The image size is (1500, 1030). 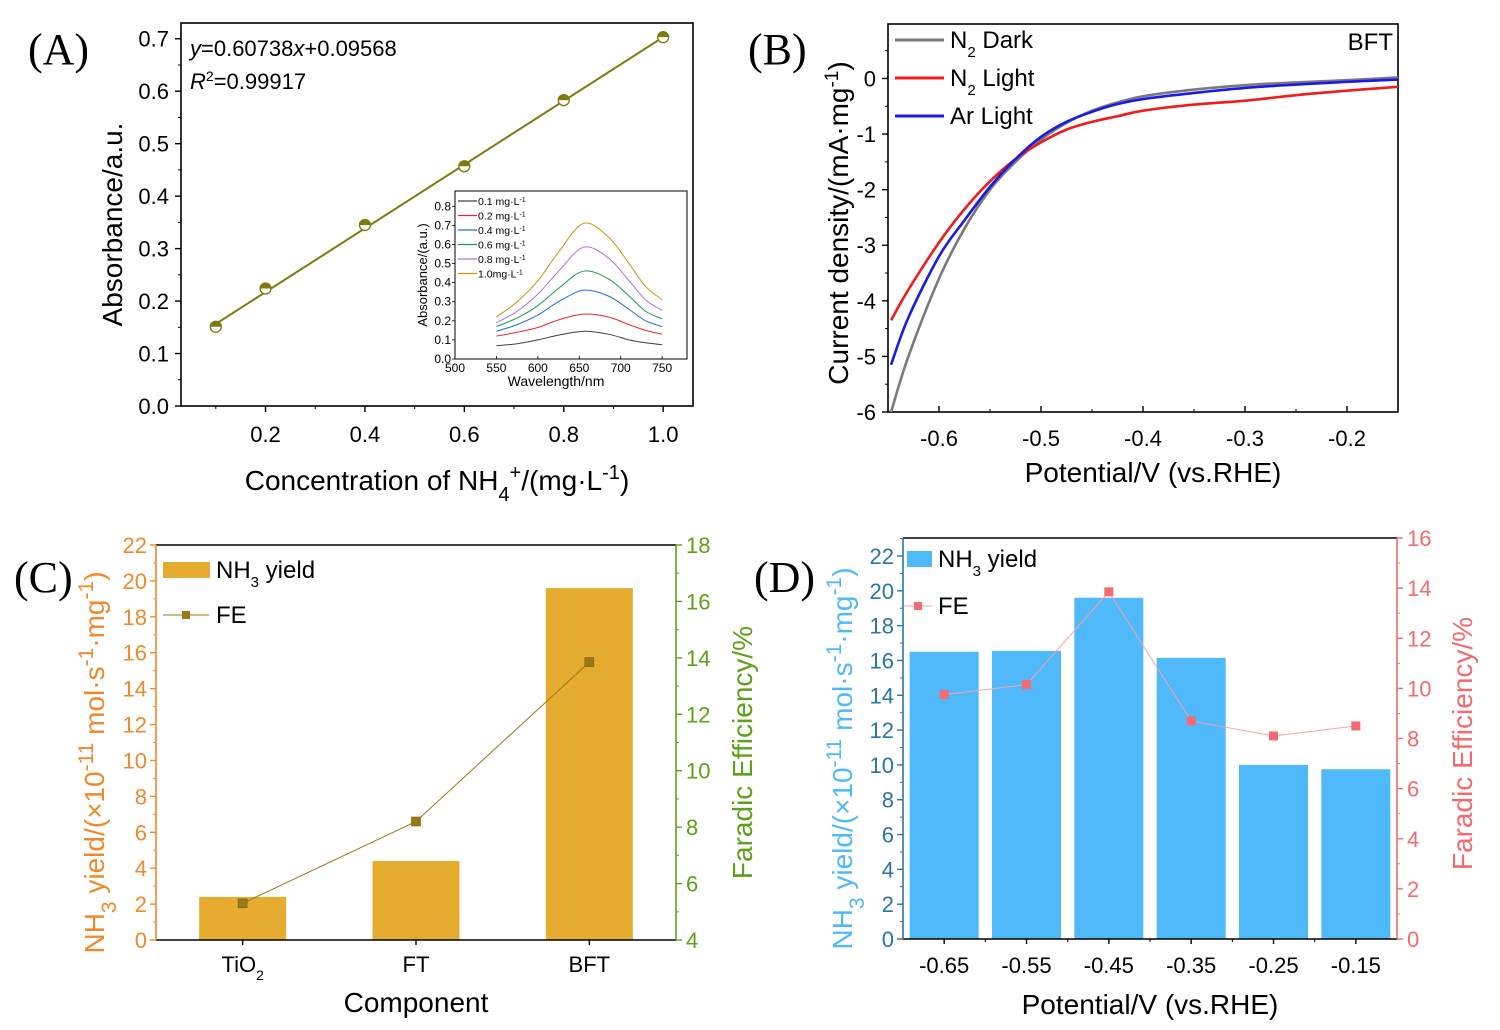 I want to click on x-tick-label: -0.3, so click(x=1245, y=438).